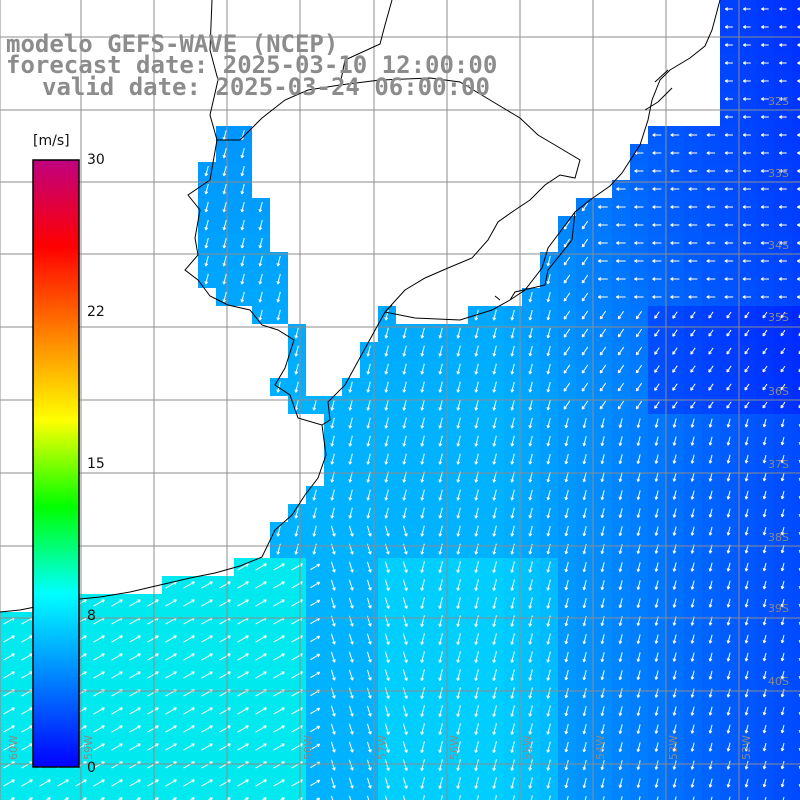 This screenshot has height=800, width=800. What do you see at coordinates (600, 747) in the screenshot?
I see `lon-label-54w: 54W` at bounding box center [600, 747].